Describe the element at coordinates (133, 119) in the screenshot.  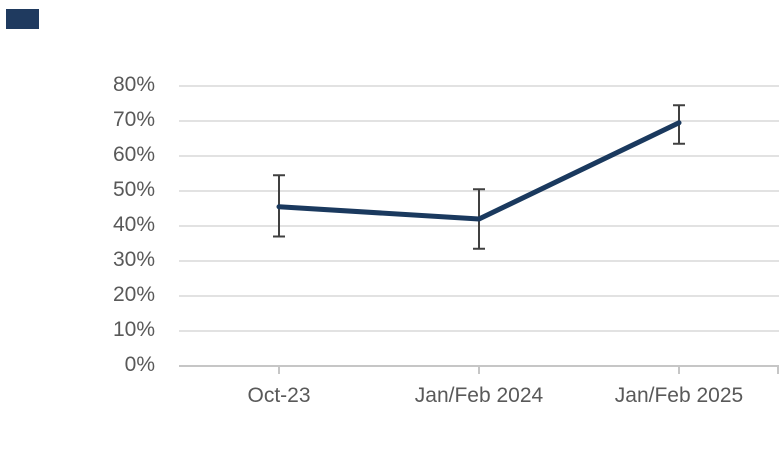
I see `y-axis-tick-label: 70%` at that location.